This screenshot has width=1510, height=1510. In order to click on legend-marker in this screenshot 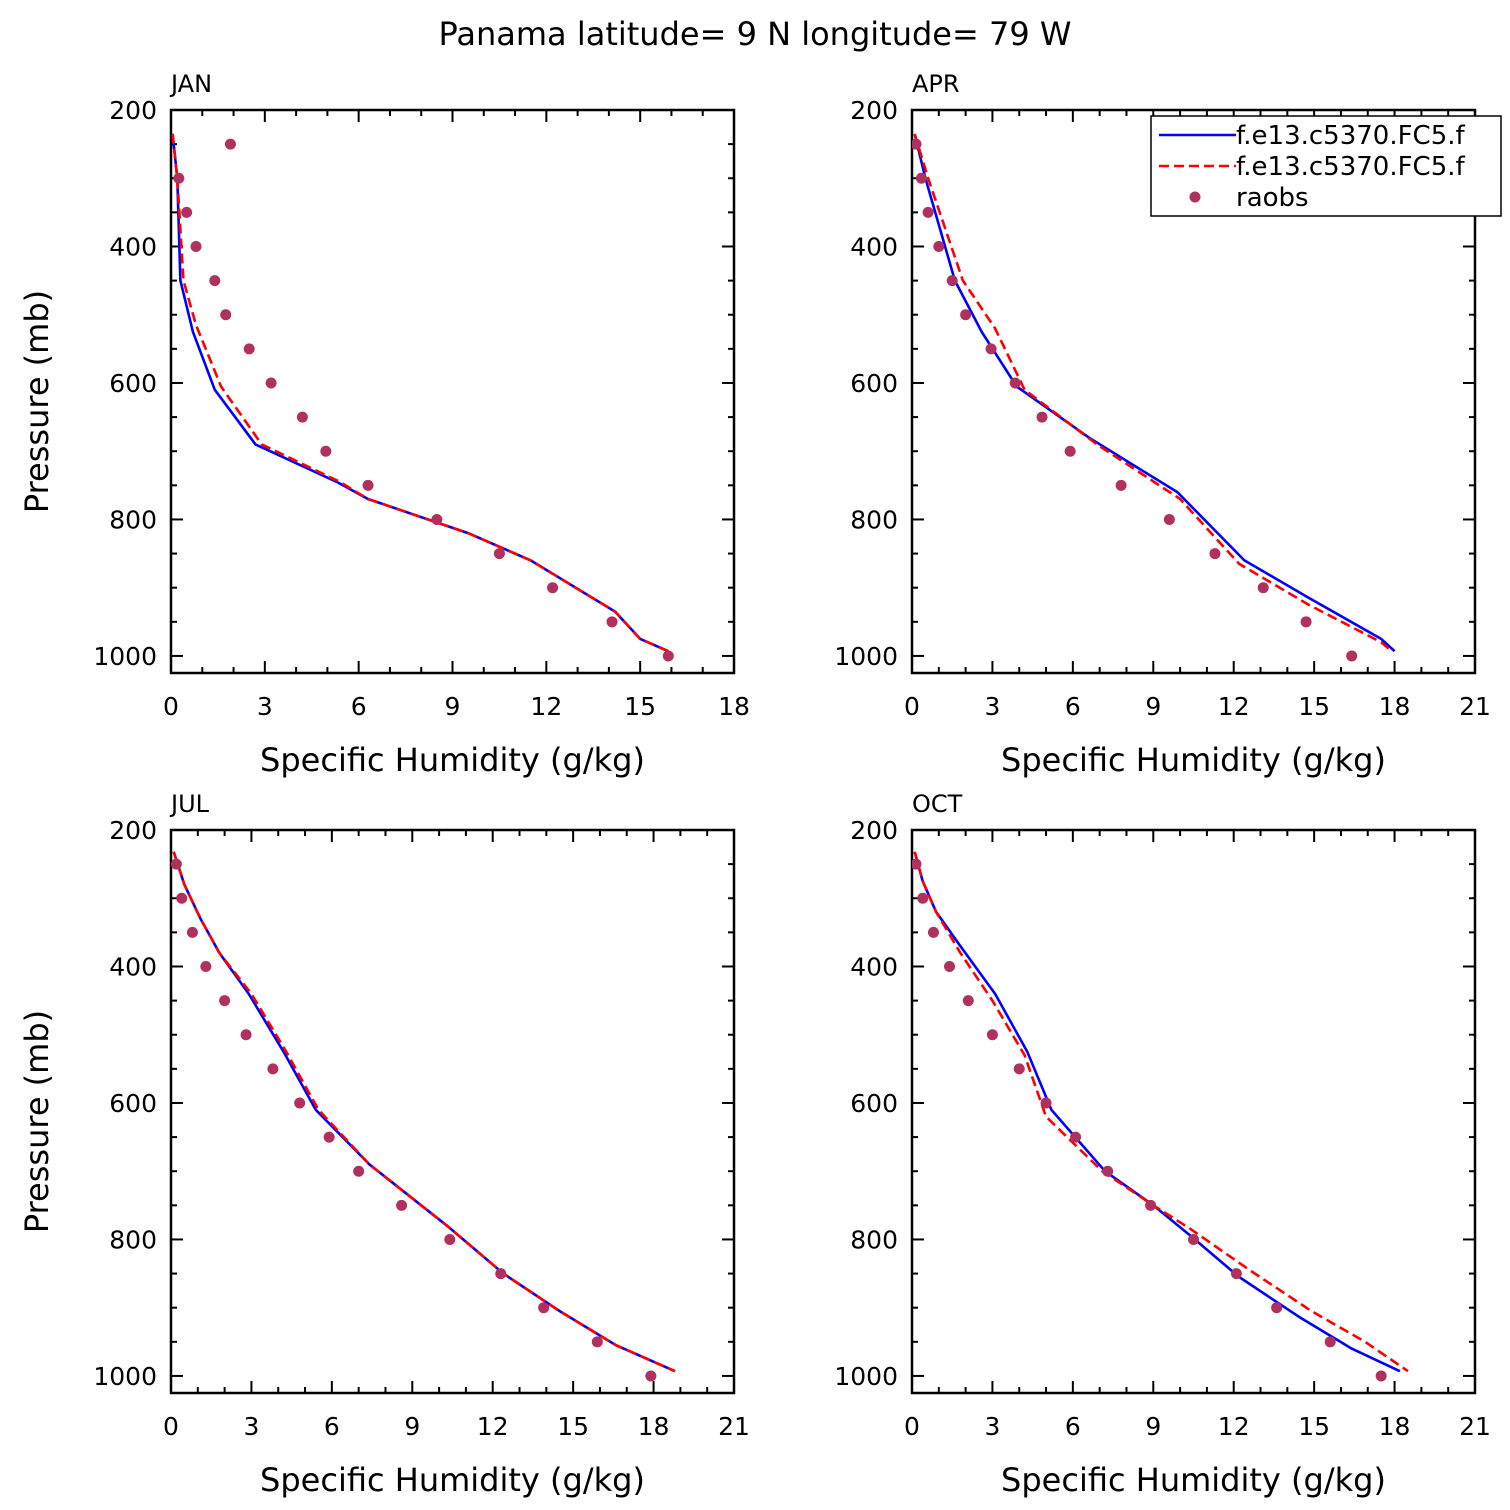, I will do `click(1195, 197)`.